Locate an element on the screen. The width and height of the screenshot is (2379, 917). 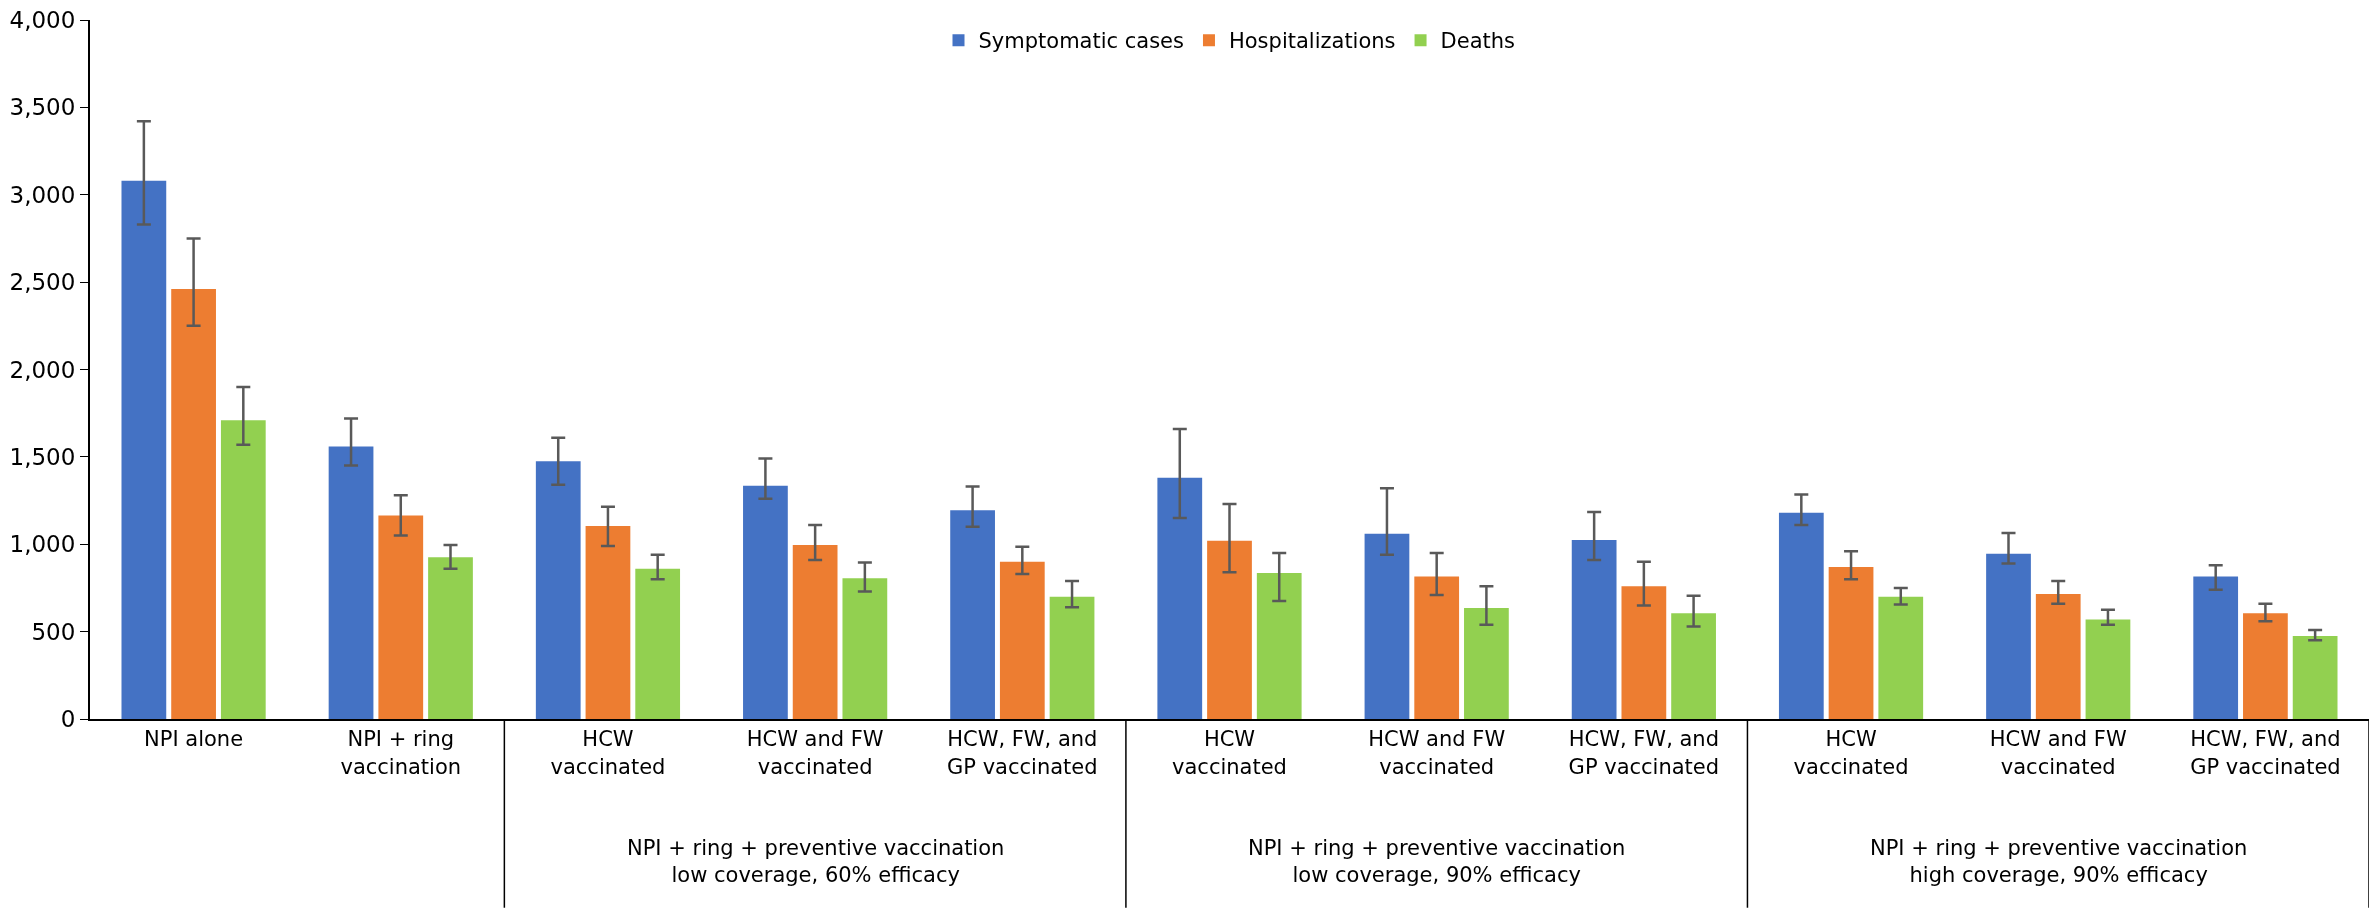
legend-label: Deaths is located at coordinates (1477, 41).